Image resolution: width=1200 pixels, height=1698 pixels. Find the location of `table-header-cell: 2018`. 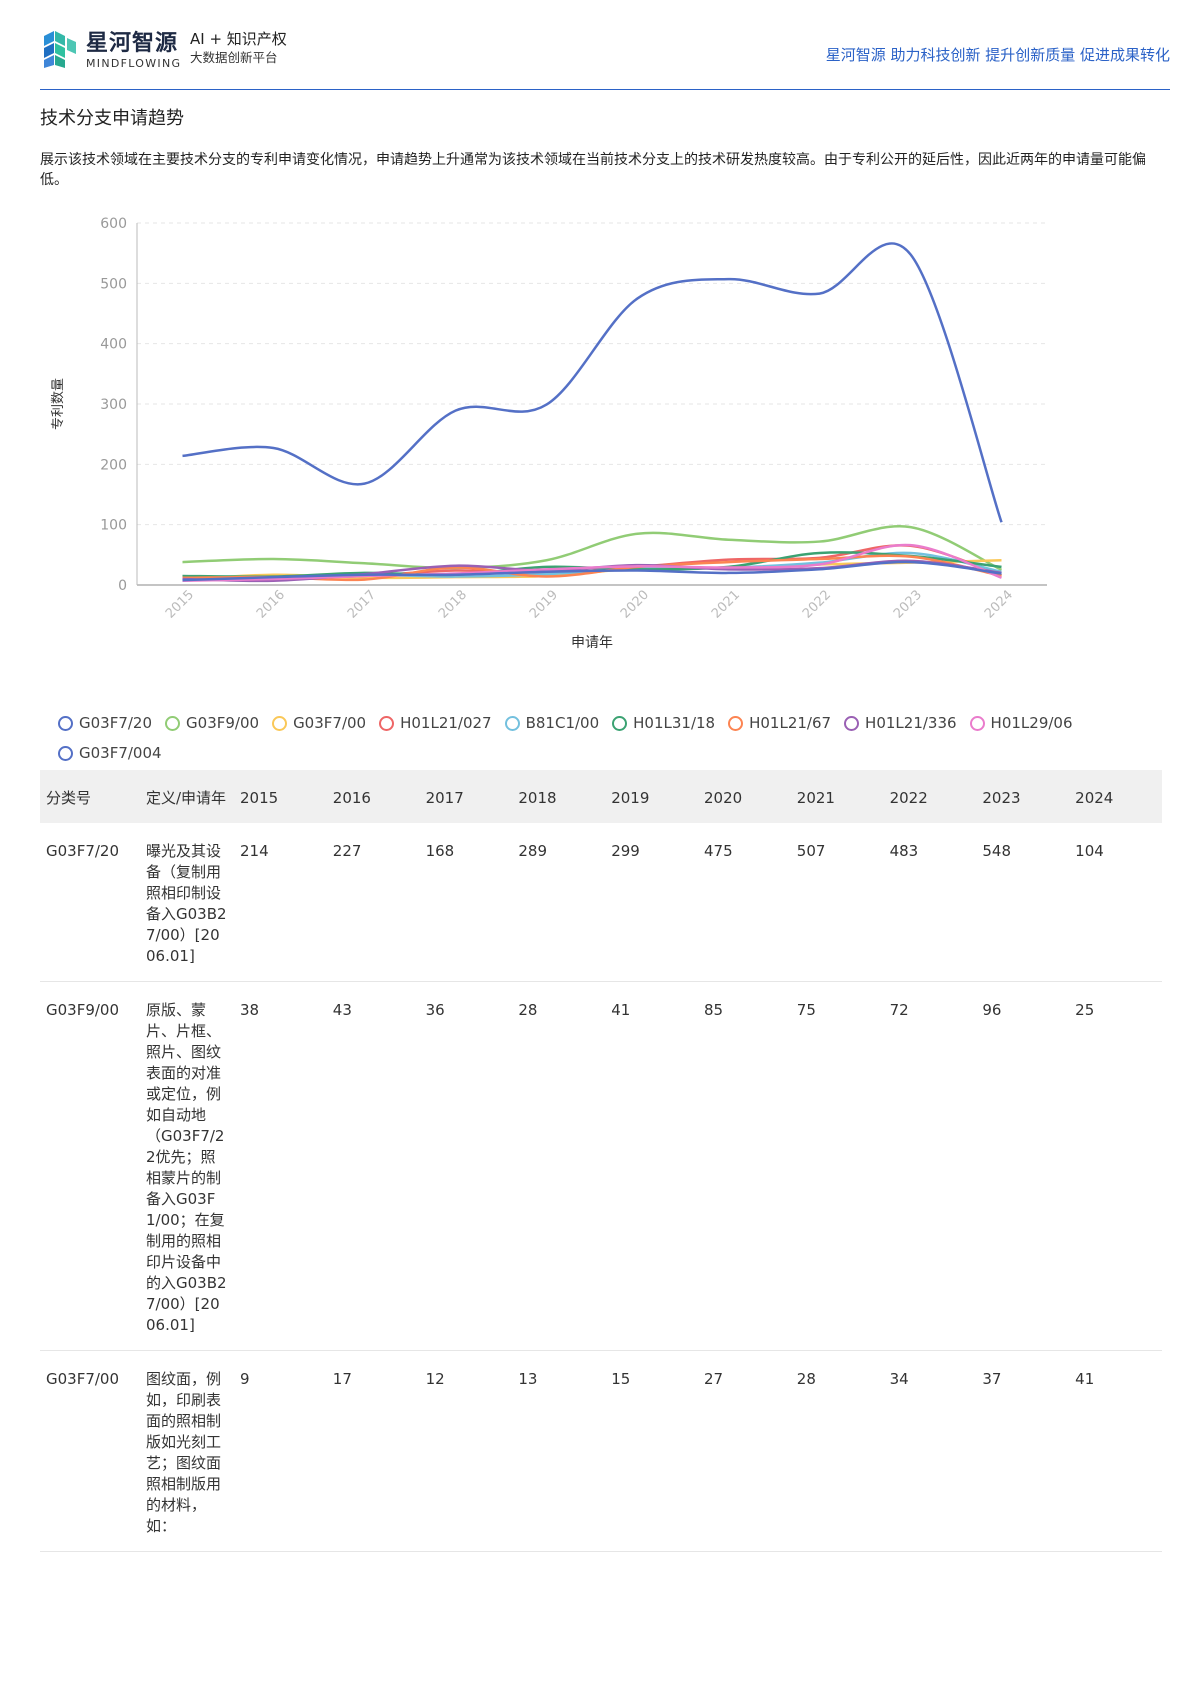

table-header-cell: 2018 is located at coordinates (559, 796).